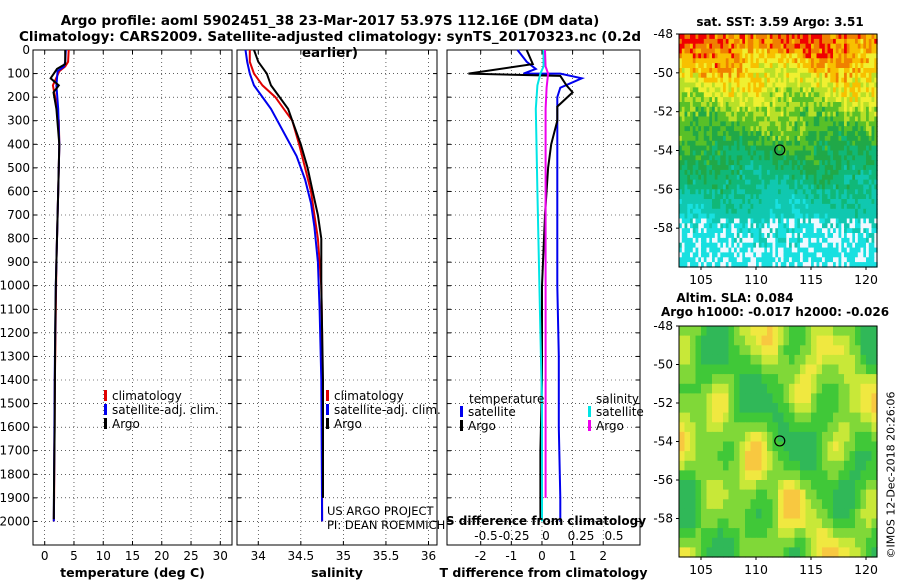  Describe the element at coordinates (132, 556) in the screenshot. I see `x-tick-label: 15` at that location.